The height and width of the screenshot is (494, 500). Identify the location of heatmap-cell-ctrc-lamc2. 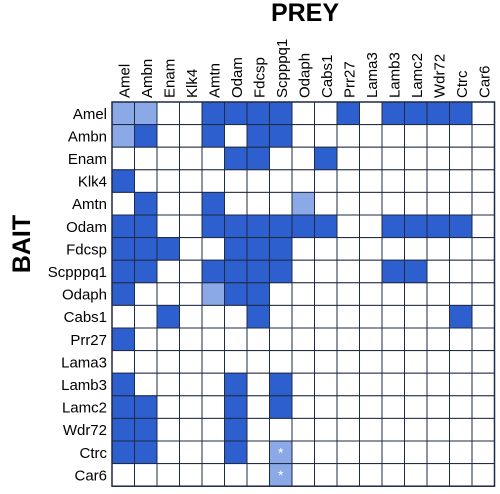
(416, 452).